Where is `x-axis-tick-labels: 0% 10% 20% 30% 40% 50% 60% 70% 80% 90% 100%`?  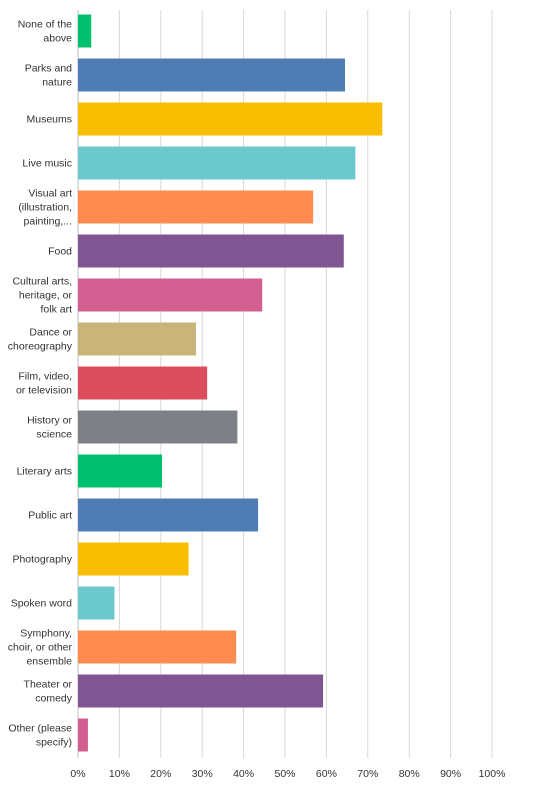 x-axis-tick-labels: 0% 10% 20% 30% 40% 50% 60% 70% 80% 90% 100% is located at coordinates (287, 774).